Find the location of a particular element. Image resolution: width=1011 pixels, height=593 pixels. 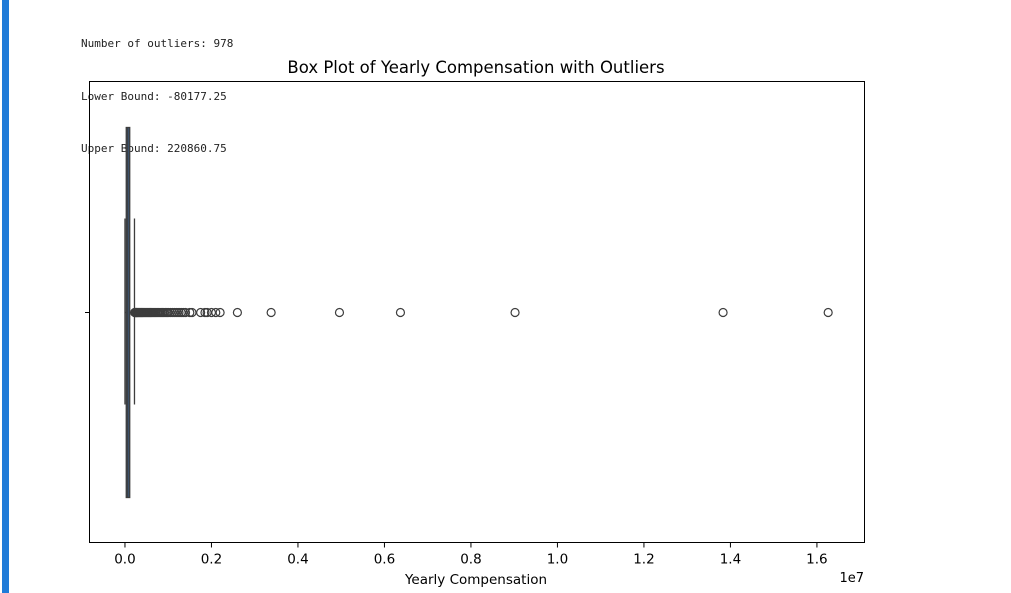

x-tick-label: 0.0 is located at coordinates (124, 560).